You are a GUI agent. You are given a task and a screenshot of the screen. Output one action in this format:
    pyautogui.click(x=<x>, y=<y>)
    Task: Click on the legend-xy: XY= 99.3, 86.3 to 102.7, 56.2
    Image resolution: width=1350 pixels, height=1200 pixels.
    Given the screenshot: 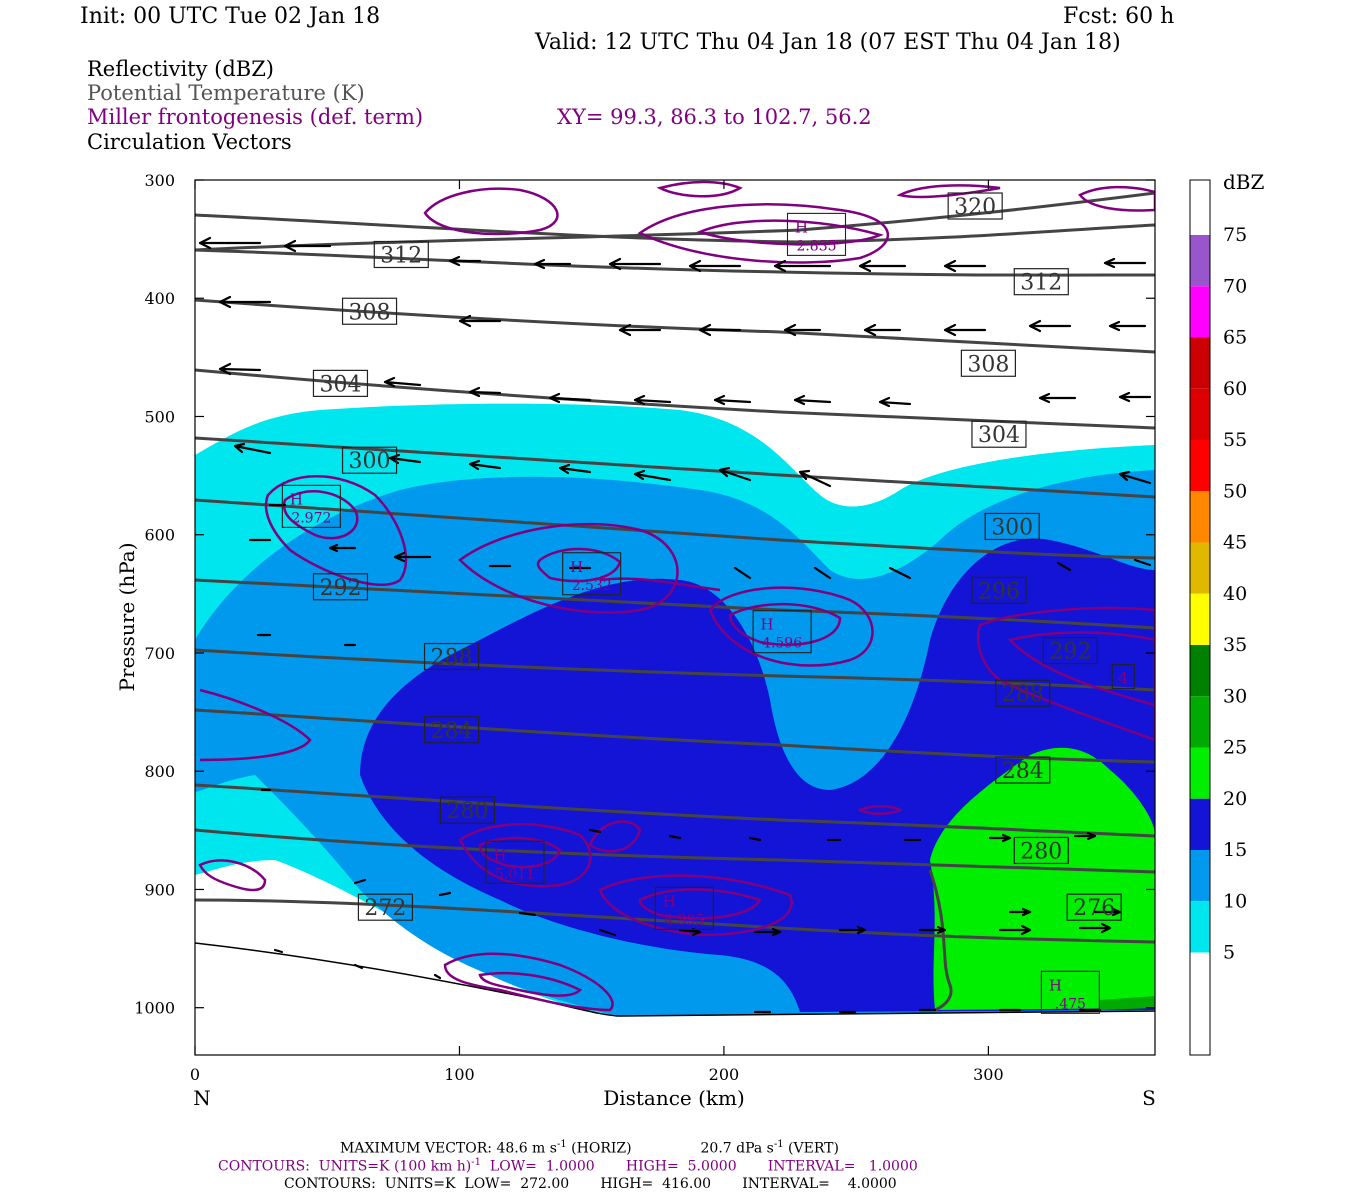 What is the action you would take?
    pyautogui.click(x=714, y=117)
    